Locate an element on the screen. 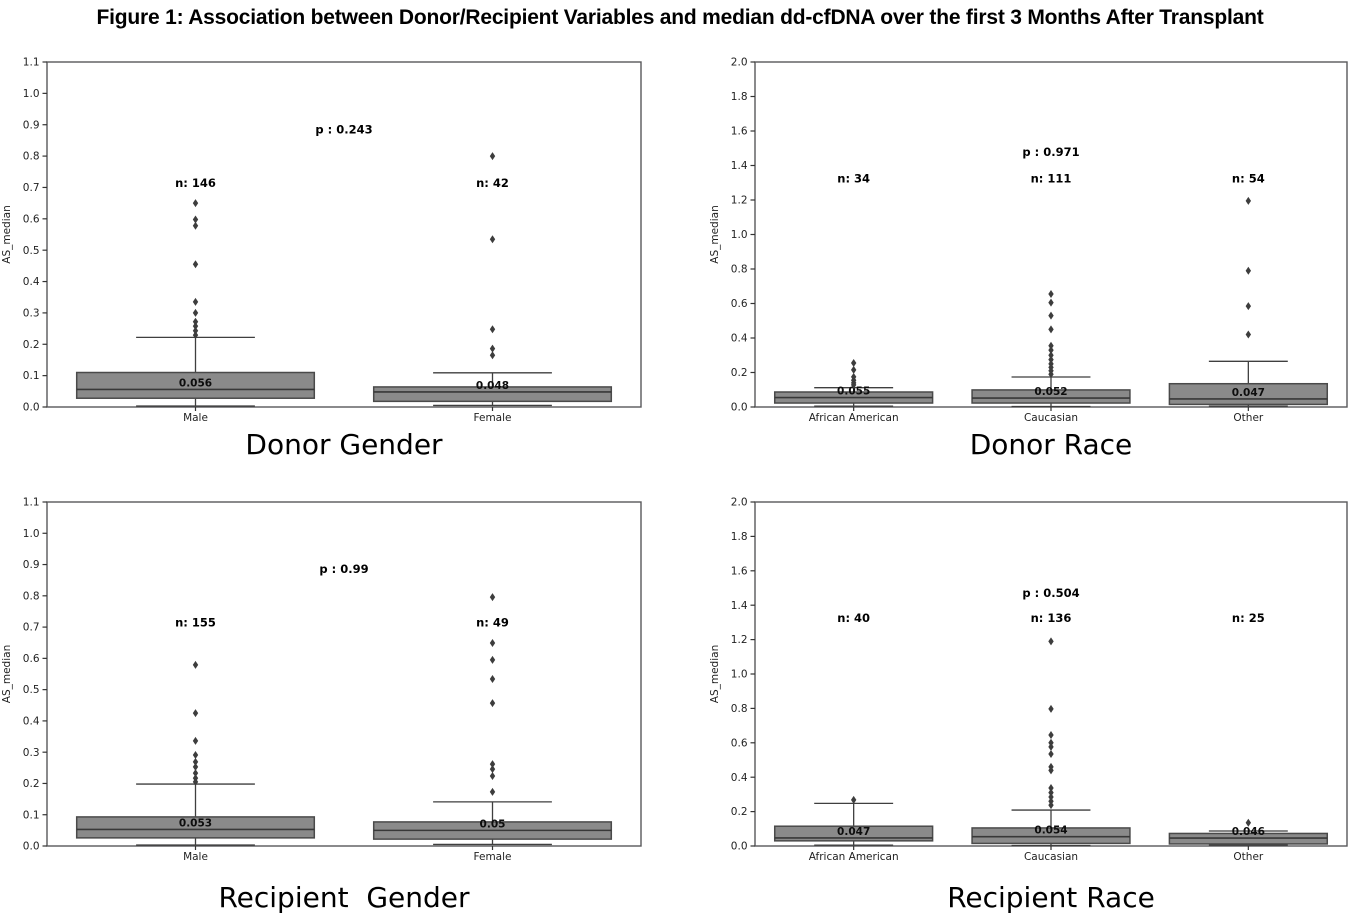  median-value-label: 0.047 is located at coordinates (853, 832).